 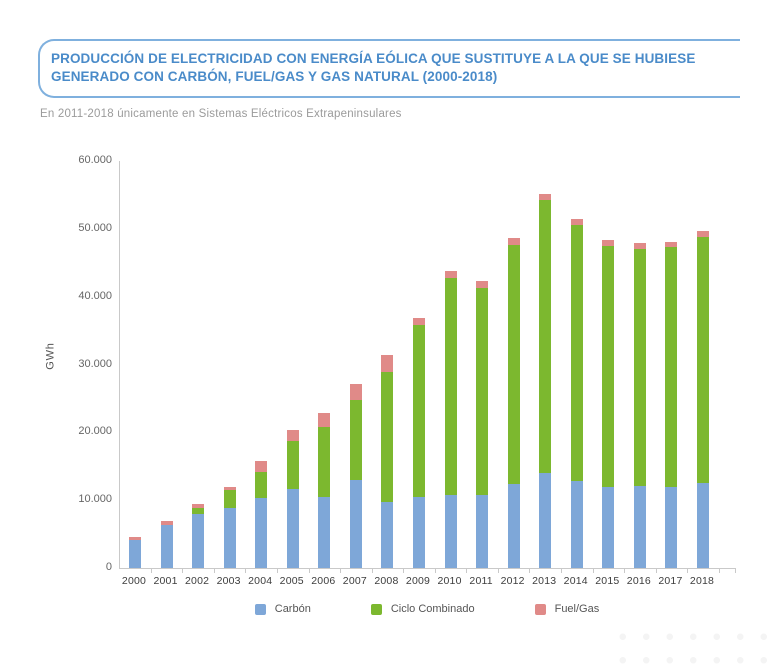 What do you see at coordinates (261, 466) in the screenshot?
I see `bar-2004-fuel-gas` at bounding box center [261, 466].